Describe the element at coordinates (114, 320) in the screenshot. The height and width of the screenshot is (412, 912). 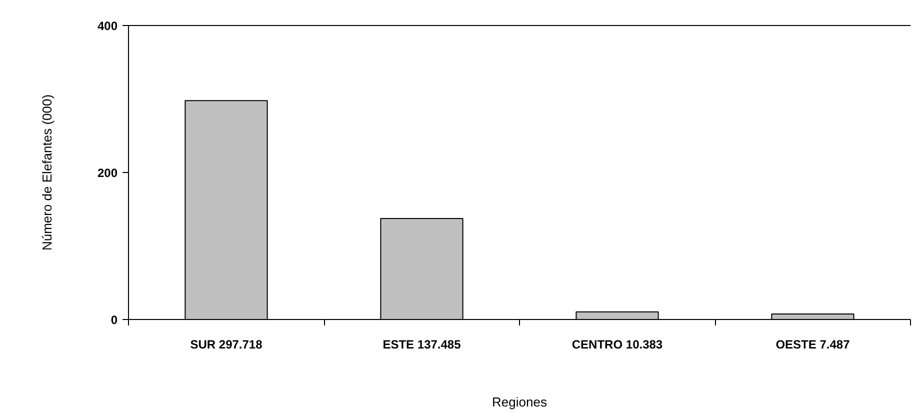
I see `y-tick-label: 0` at that location.